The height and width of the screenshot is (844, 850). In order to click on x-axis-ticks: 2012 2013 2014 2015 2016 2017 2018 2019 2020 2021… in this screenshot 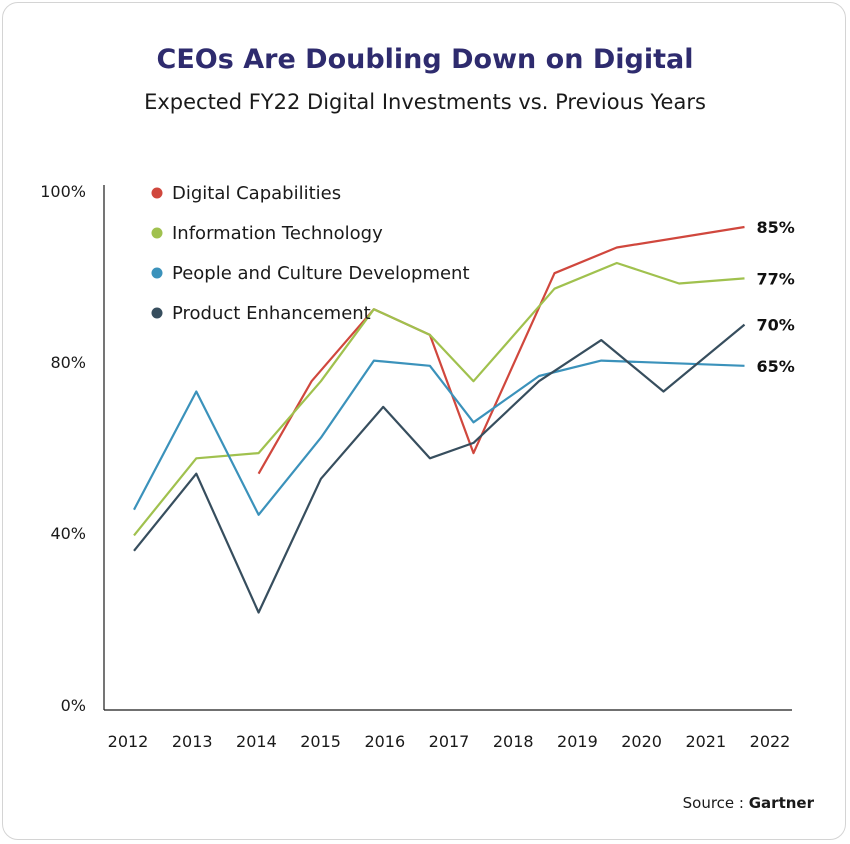, I will do `click(449, 741)`.